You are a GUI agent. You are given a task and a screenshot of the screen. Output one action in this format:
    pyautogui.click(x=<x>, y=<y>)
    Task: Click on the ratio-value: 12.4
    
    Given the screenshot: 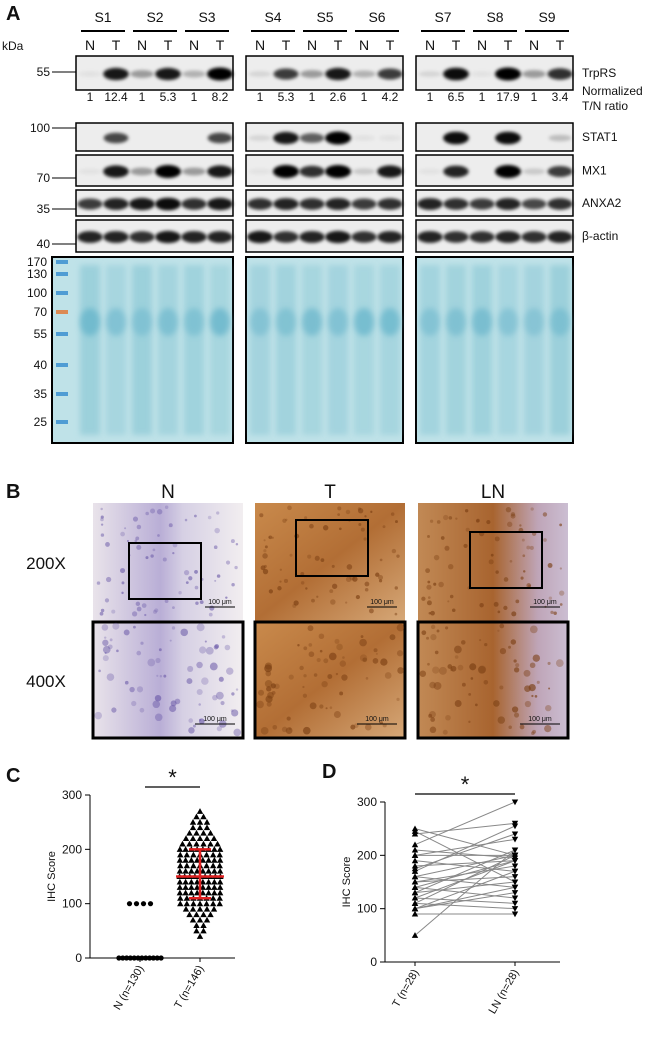 What is the action you would take?
    pyautogui.click(x=116, y=97)
    